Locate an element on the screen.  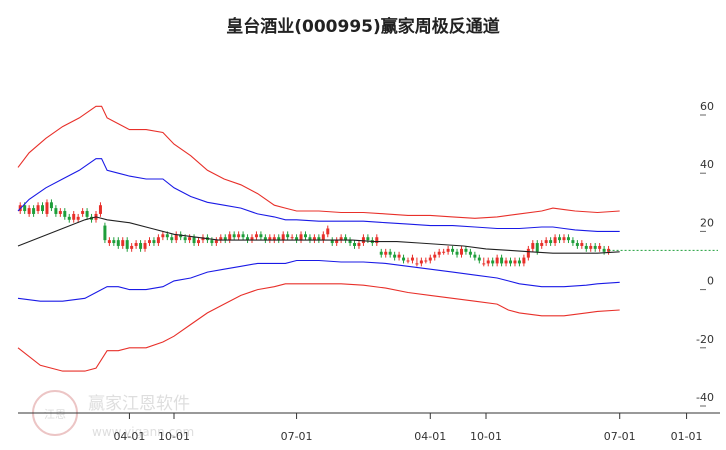
channel-upper-inner-line is located at coordinates (318, 195).